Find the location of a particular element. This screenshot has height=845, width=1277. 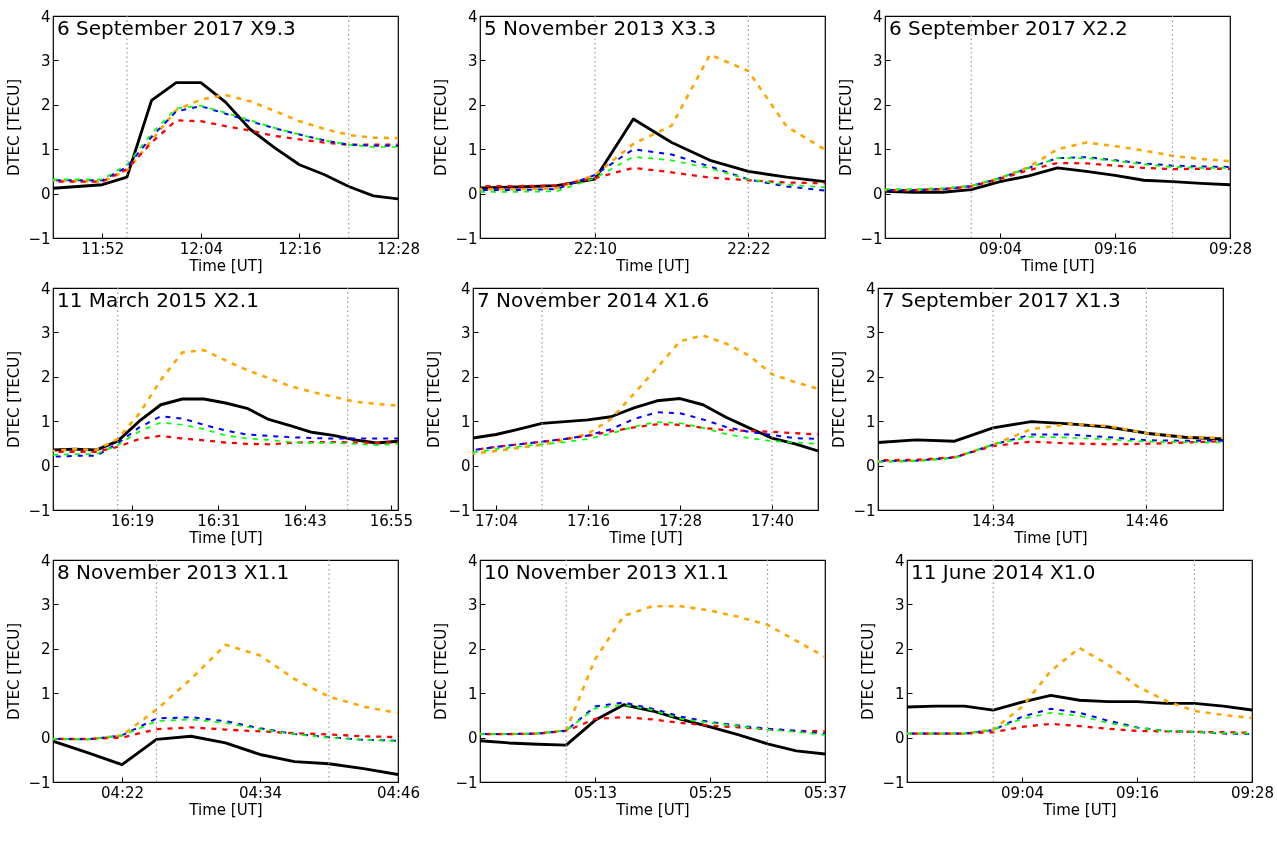

chart-title: 7 September 2017 X1.3 is located at coordinates (1001, 300).